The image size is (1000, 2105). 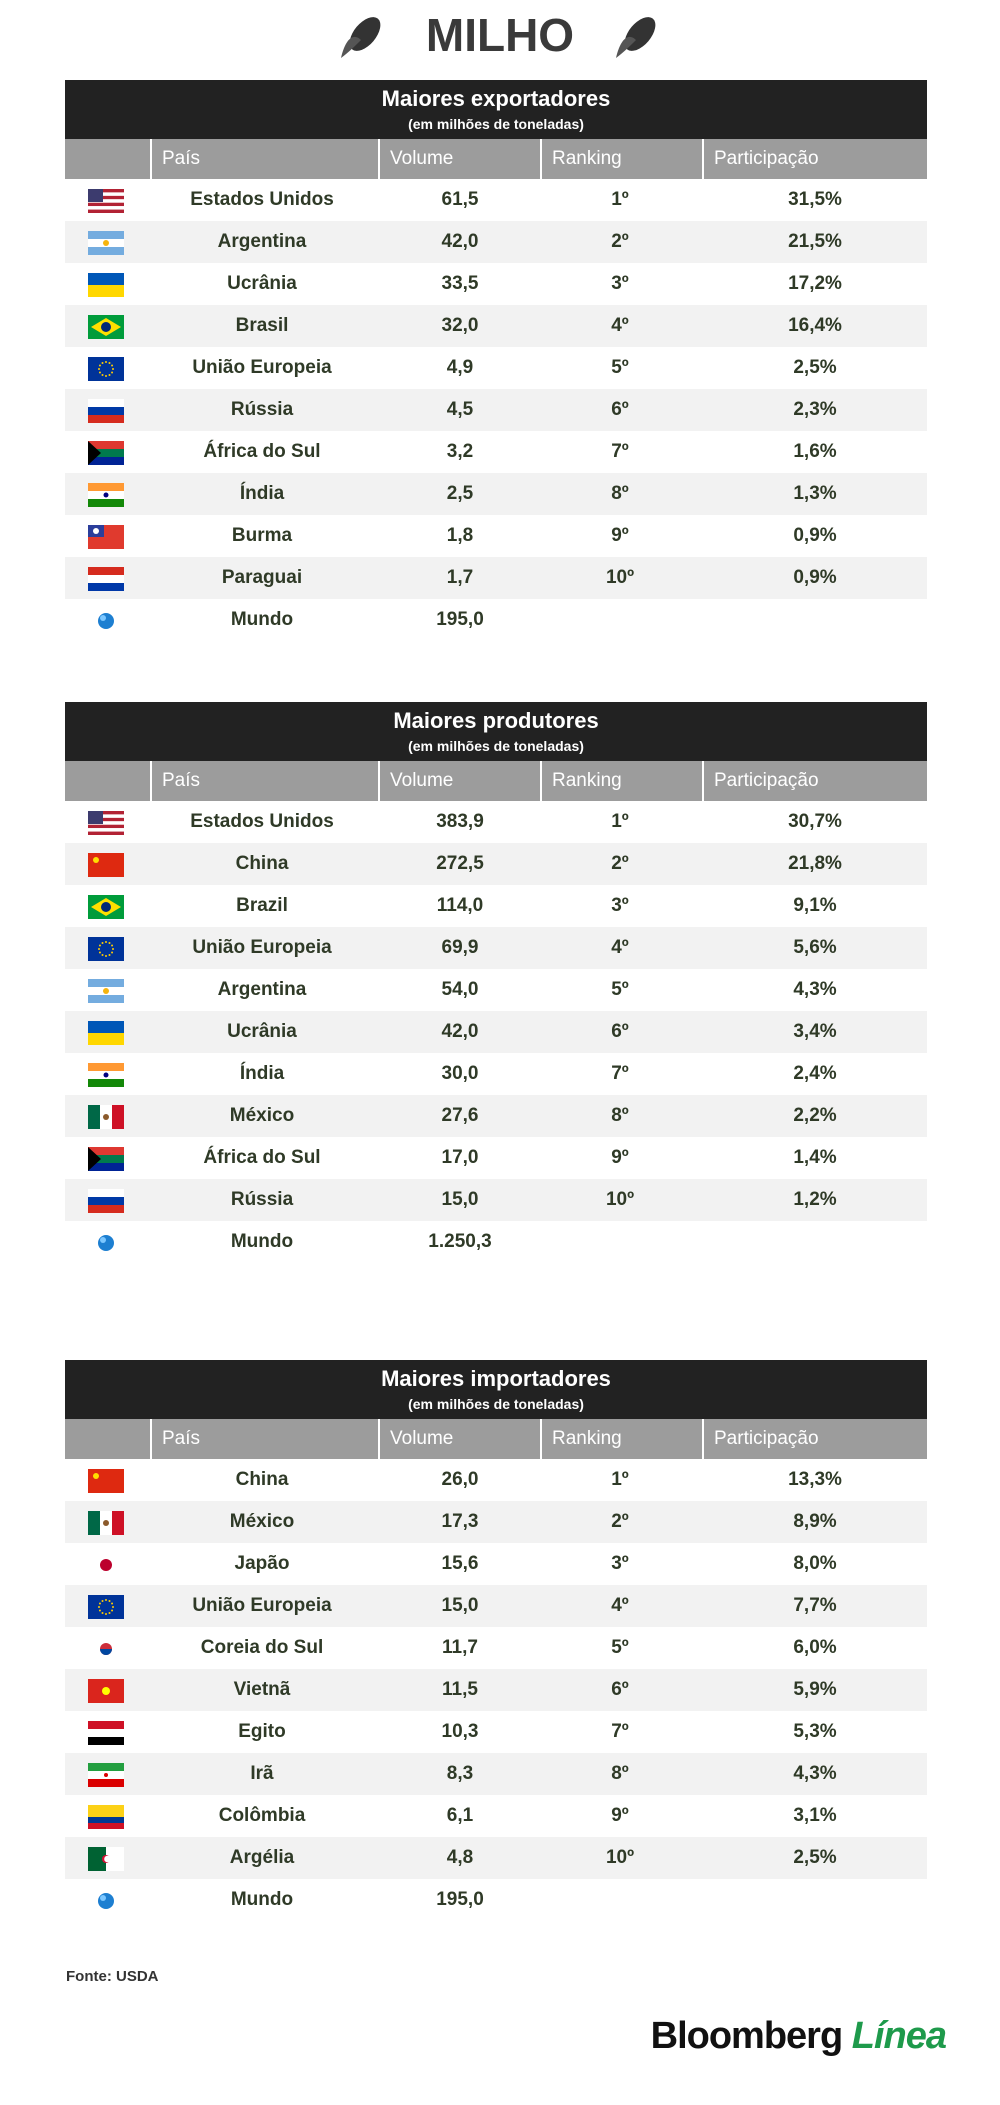 I want to click on table-row: Estados Unidos 61,5 1º 31,5%, so click(x=496, y=200).